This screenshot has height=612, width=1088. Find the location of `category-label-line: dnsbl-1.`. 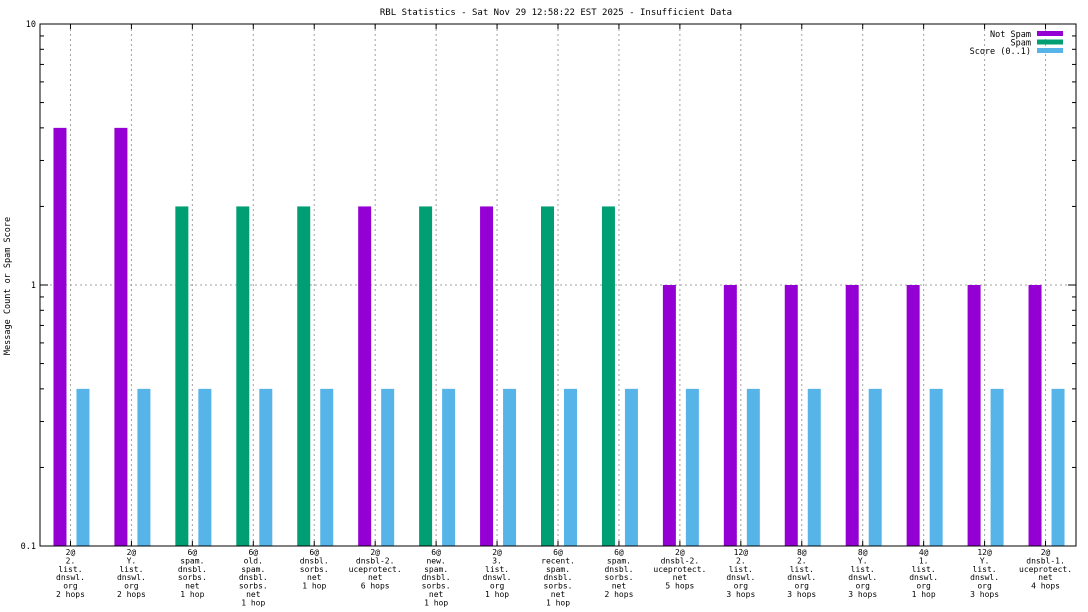

category-label-line: dnsbl-1. is located at coordinates (1045, 560).